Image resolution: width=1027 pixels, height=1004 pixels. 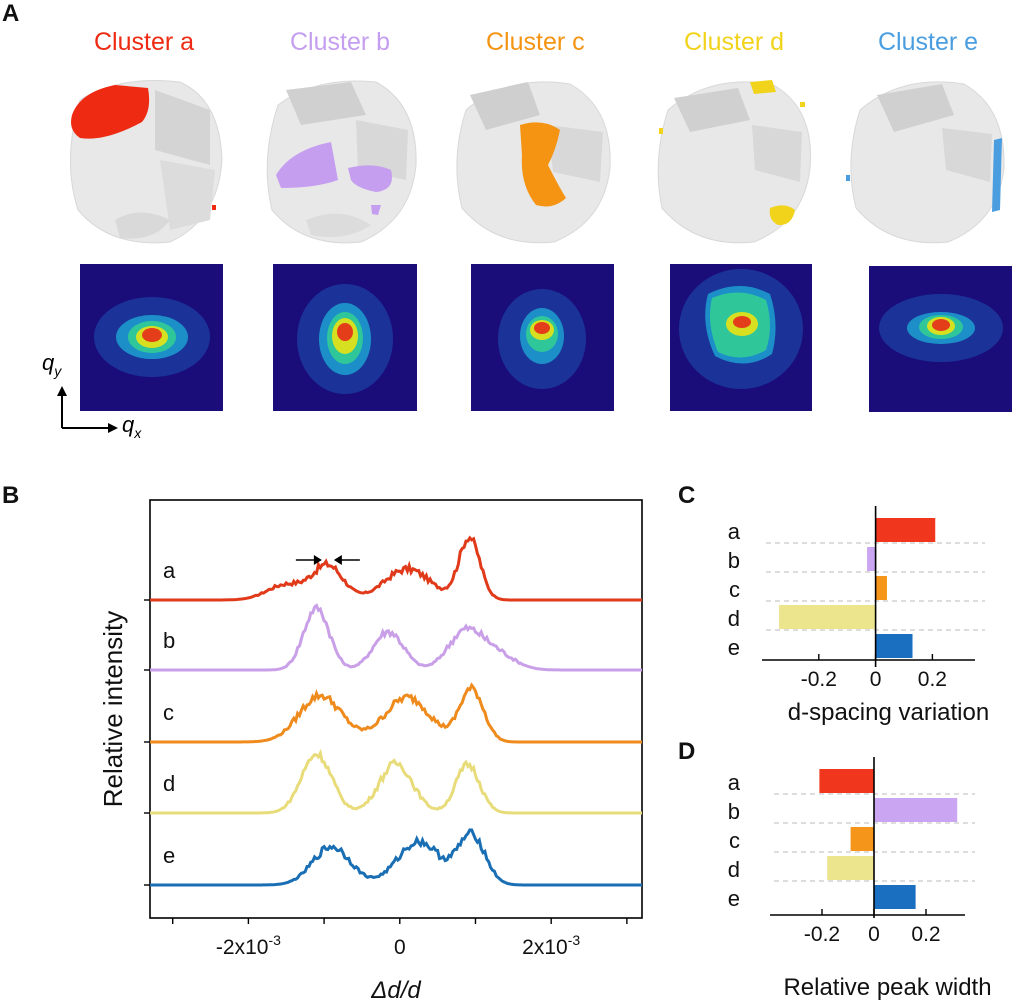 I want to click on panel-label-c: C, so click(x=687, y=495).